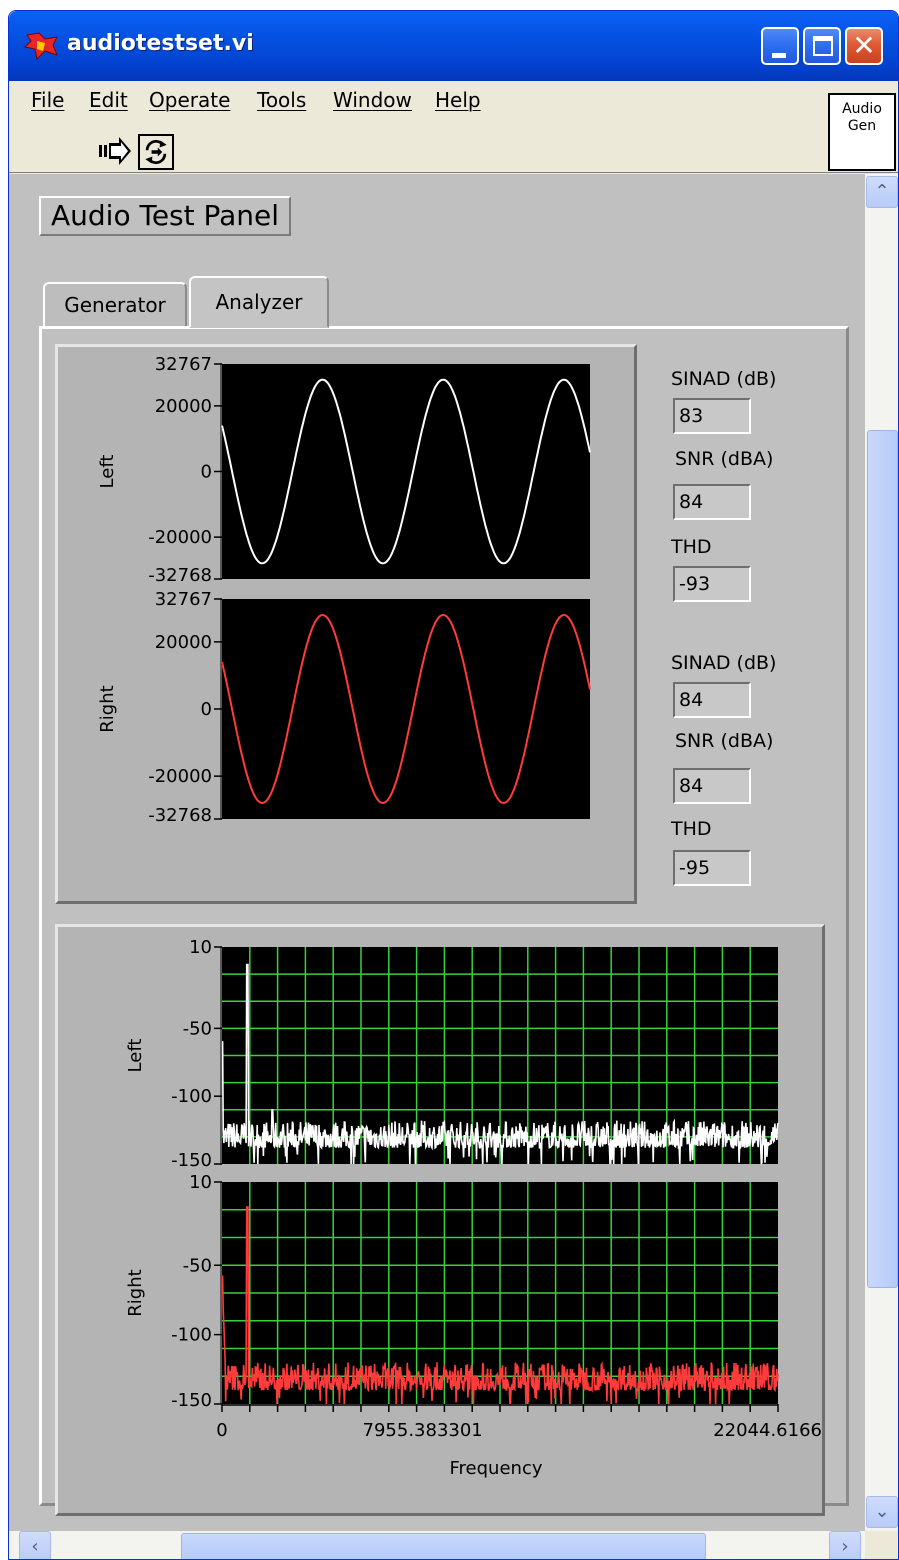  I want to click on x-tick-label: 7955.383301, so click(423, 1430).